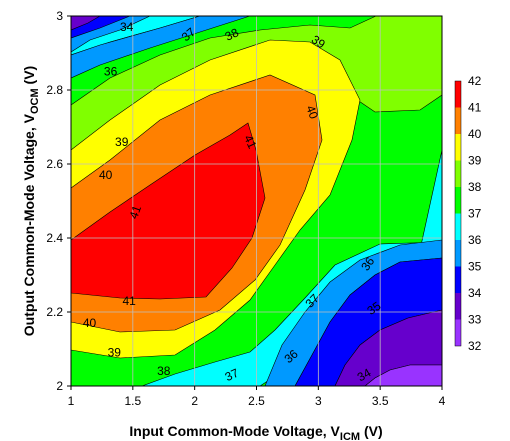 The height and width of the screenshot is (441, 510). What do you see at coordinates (475, 187) in the screenshot?
I see `legend-label: 38` at bounding box center [475, 187].